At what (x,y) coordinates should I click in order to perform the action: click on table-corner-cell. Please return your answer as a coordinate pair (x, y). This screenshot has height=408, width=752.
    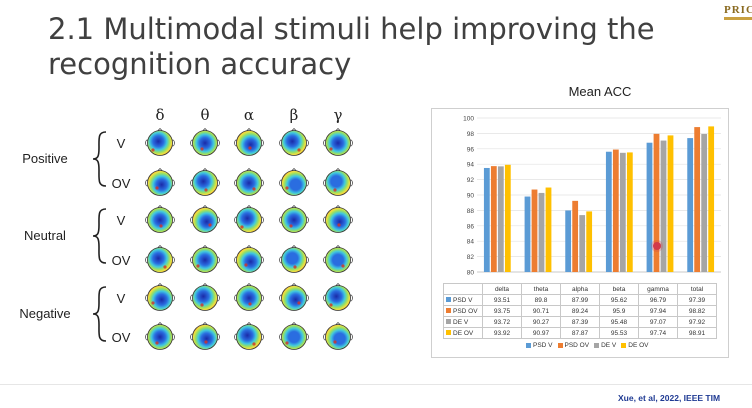
    Looking at the image, I should click on (463, 289).